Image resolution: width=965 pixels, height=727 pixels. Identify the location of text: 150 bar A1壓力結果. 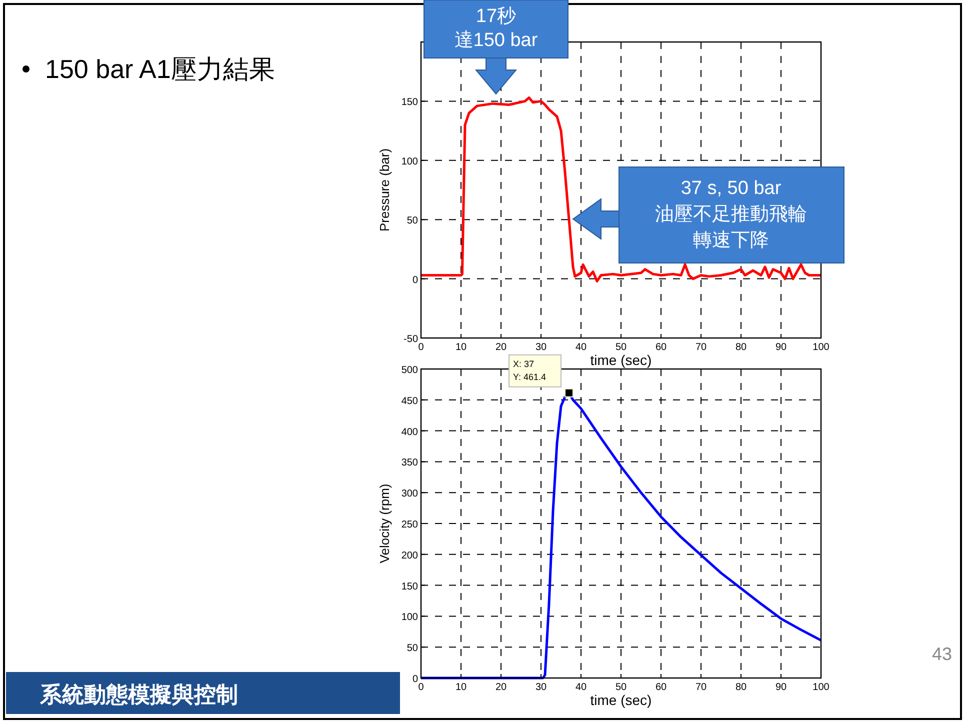
(160, 69).